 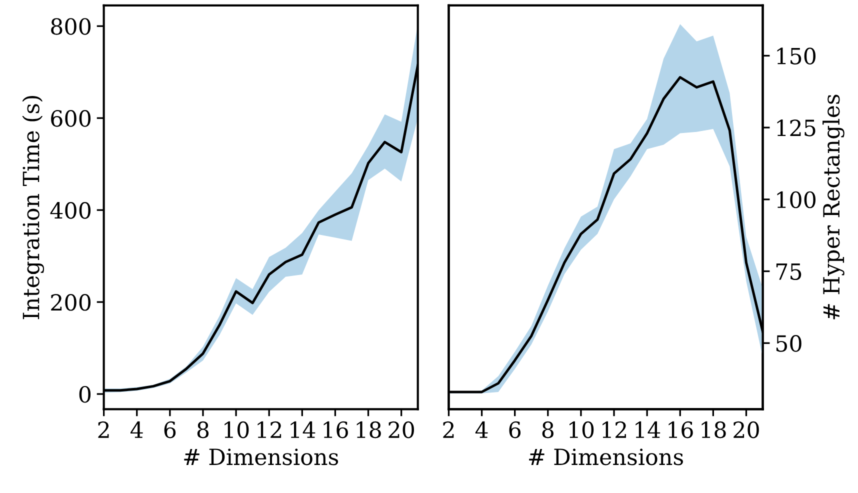 What do you see at coordinates (71, 118) in the screenshot?
I see `y-tick-label: 600` at bounding box center [71, 118].